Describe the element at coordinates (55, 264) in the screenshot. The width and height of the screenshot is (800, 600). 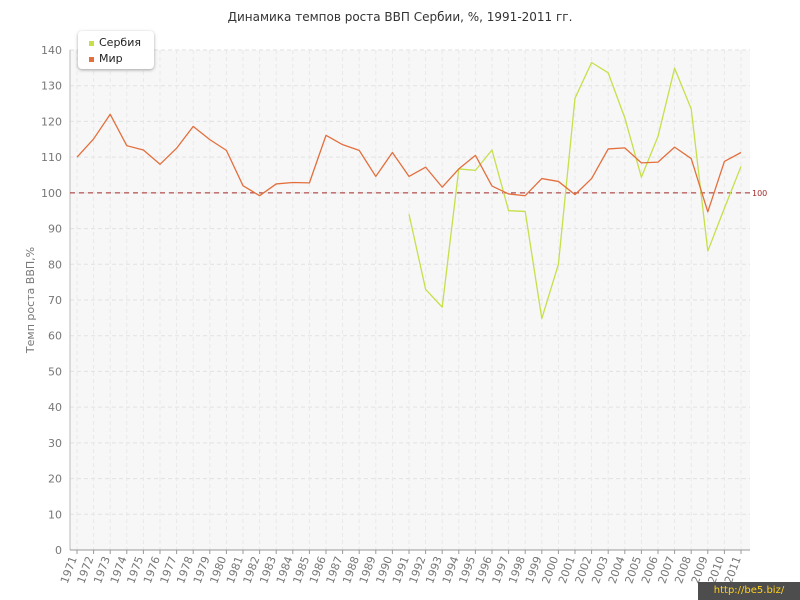
I see `y-tick-label: 80` at that location.